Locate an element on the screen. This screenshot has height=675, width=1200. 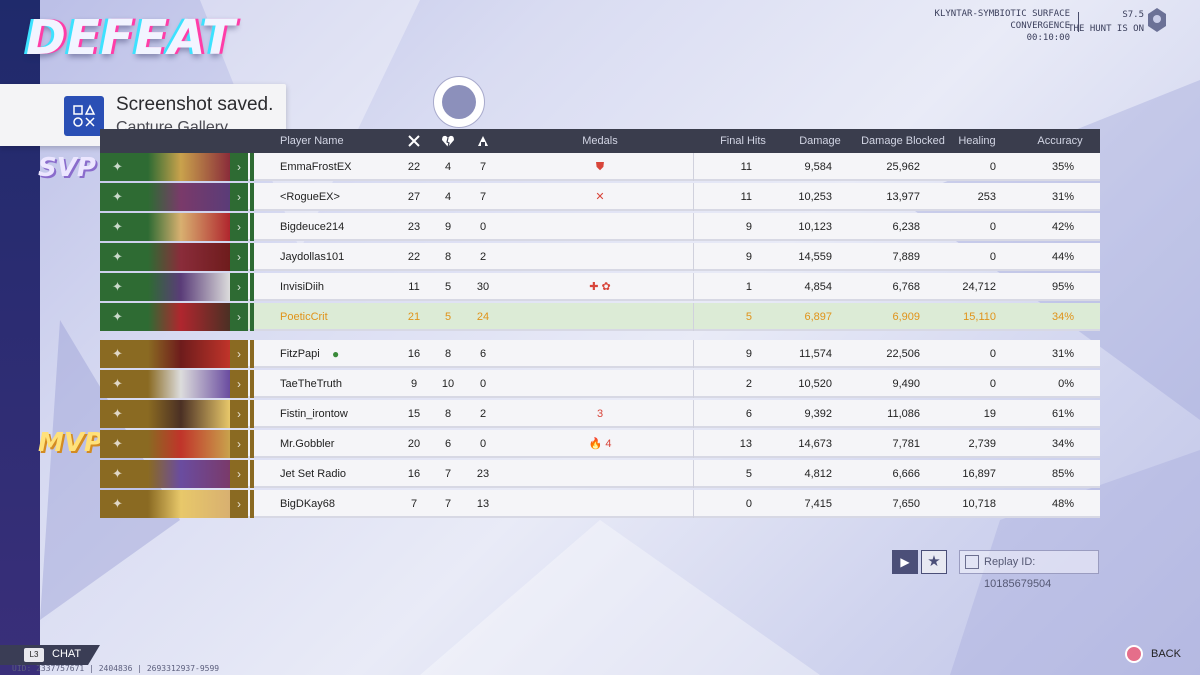
medals: ✚ ✿ is located at coordinates (600, 287).